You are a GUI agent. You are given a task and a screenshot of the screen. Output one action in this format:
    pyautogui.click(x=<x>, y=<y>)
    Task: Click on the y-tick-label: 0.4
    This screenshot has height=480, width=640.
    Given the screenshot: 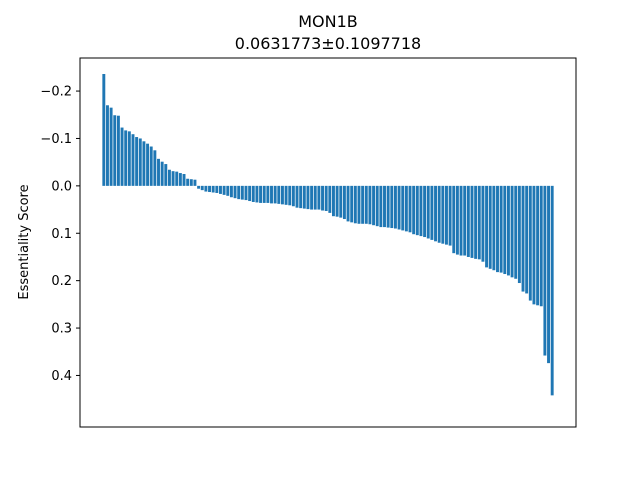 What is the action you would take?
    pyautogui.click(x=61, y=376)
    